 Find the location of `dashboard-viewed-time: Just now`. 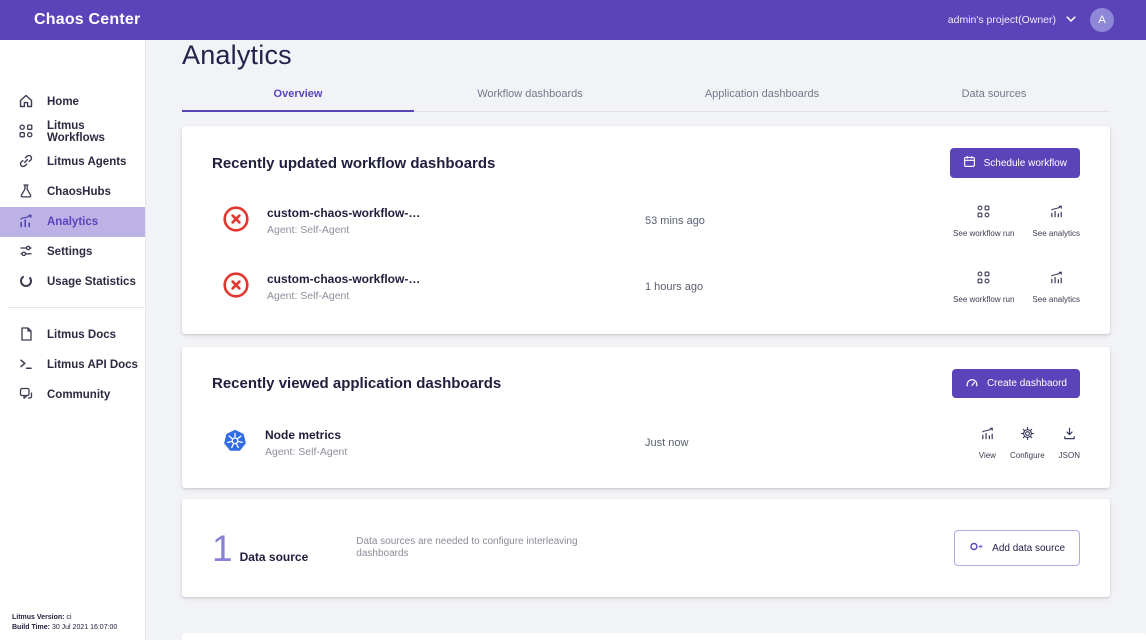

dashboard-viewed-time: Just now is located at coordinates (667, 443).